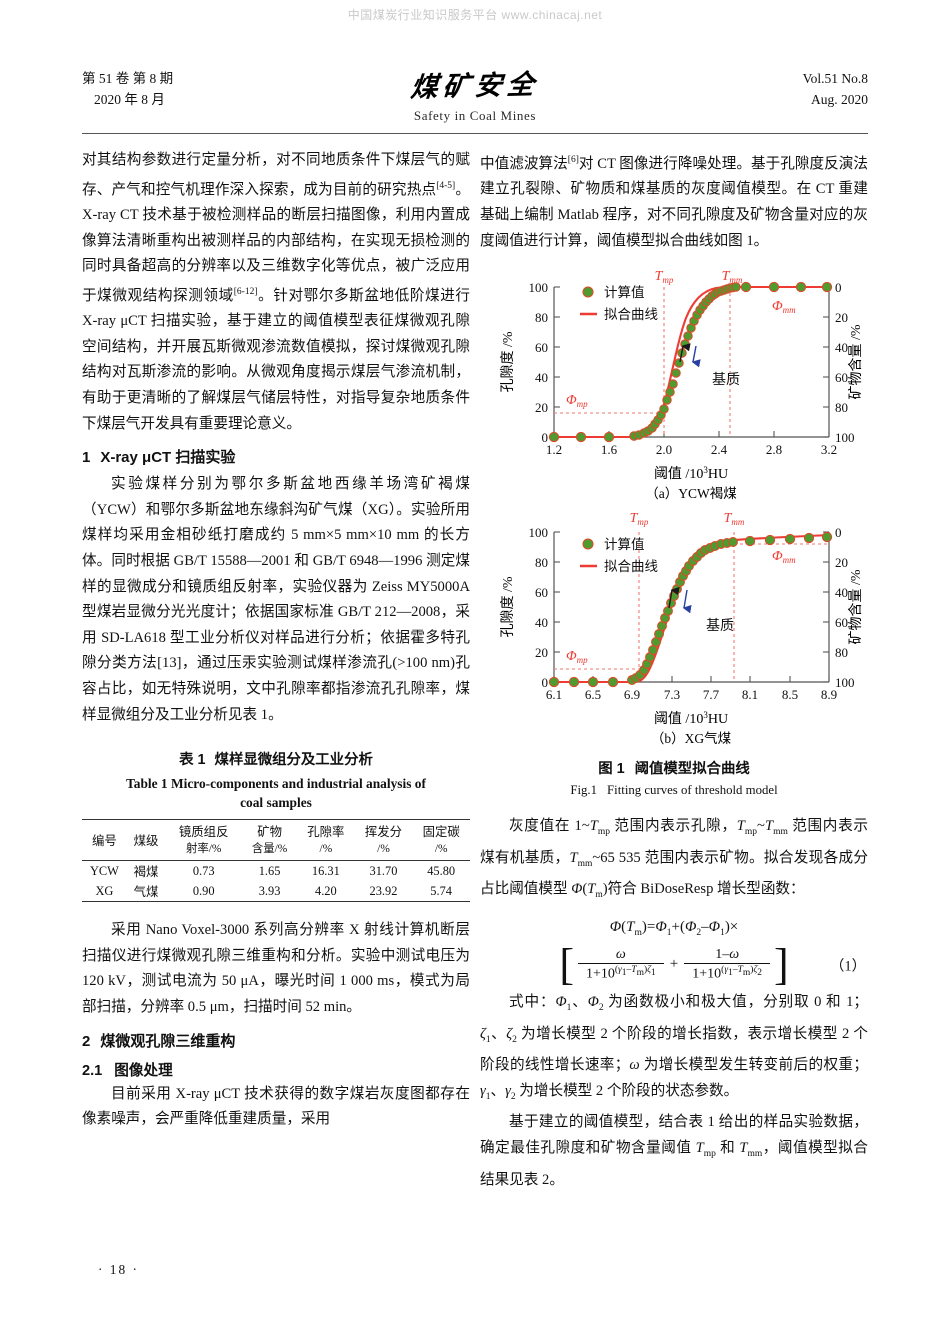 This screenshot has width=950, height=1344. I want to click on svg-text: 2.8, so click(774, 449).